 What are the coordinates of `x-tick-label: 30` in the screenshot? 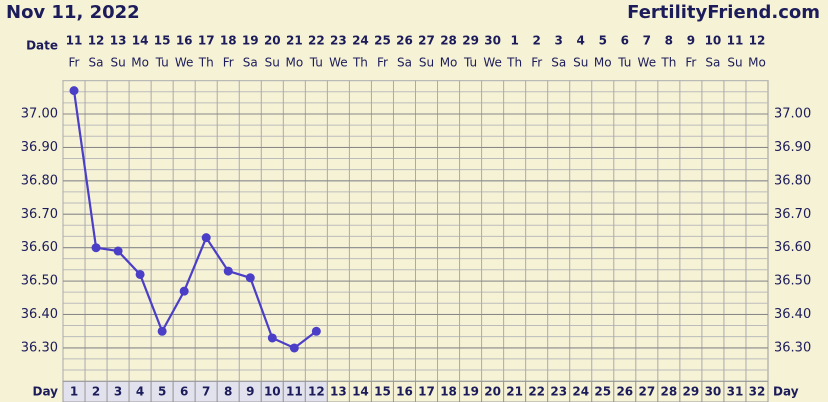 It's located at (713, 392).